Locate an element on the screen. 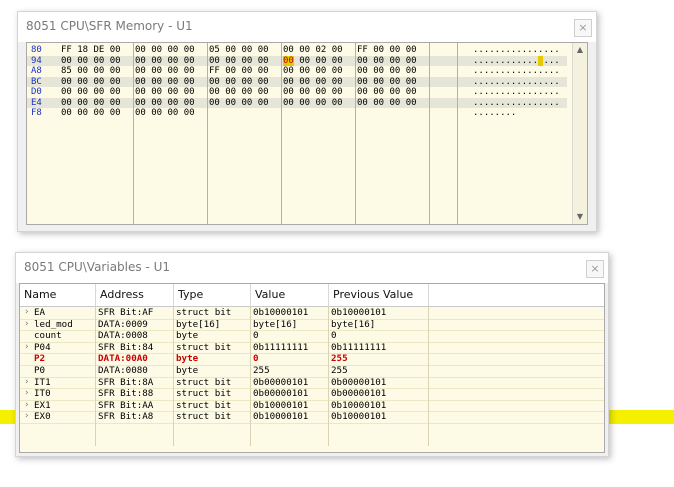 The width and height of the screenshot is (674, 487). cell-prev: 0b10000101 is located at coordinates (359, 417).